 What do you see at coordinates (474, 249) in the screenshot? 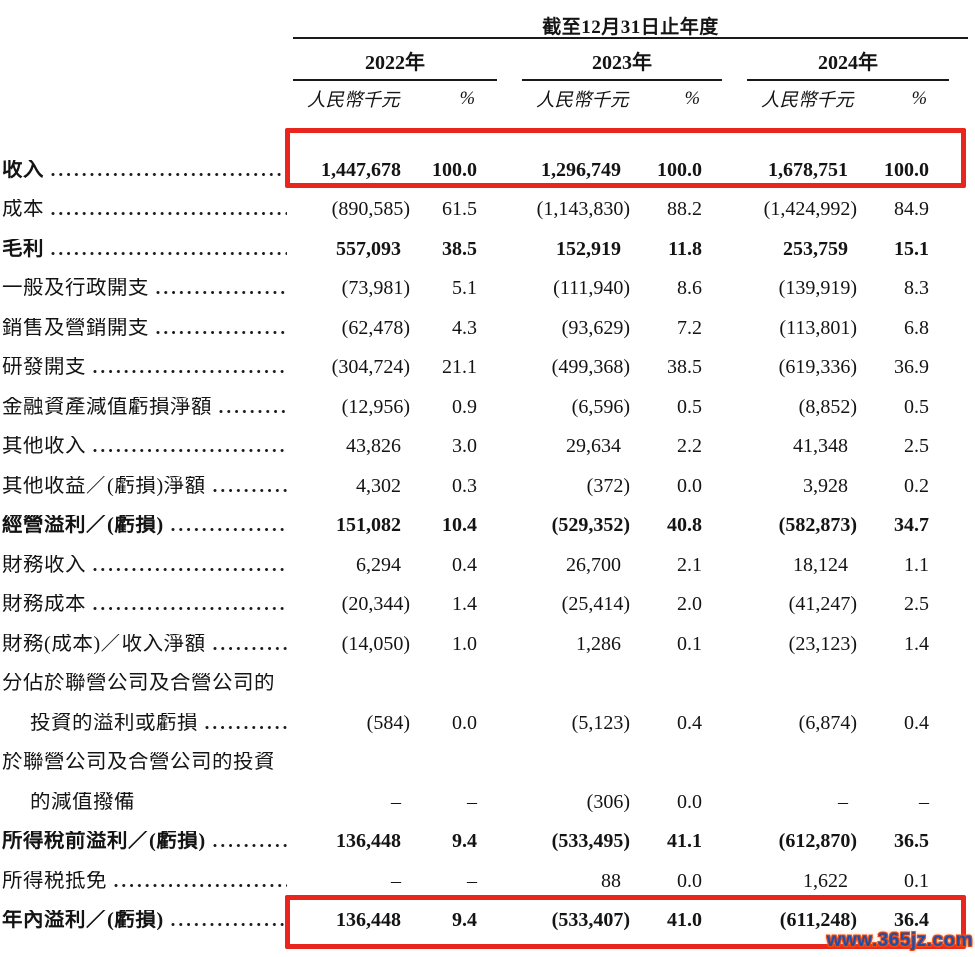
I see `table-row: 毛利 557,093 38.5 152,919 11.8 253,759 15.1` at bounding box center [474, 249].